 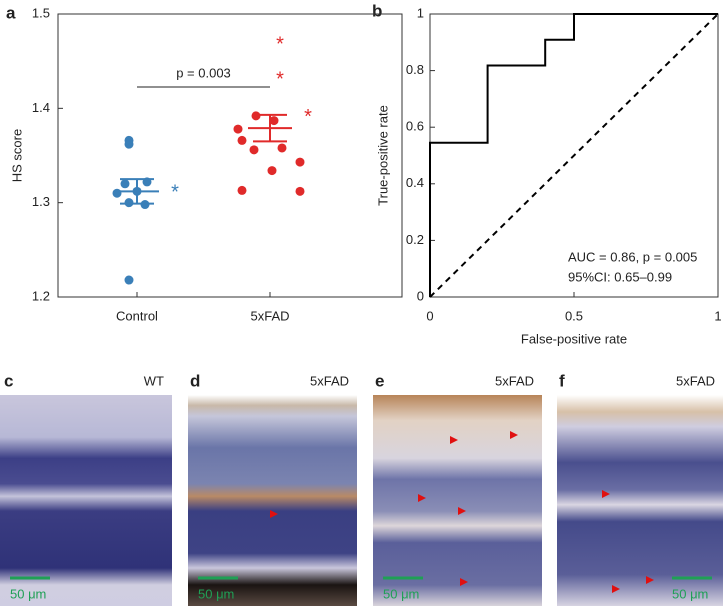 What do you see at coordinates (379, 380) in the screenshot?
I see `panel-label: e` at bounding box center [379, 380].